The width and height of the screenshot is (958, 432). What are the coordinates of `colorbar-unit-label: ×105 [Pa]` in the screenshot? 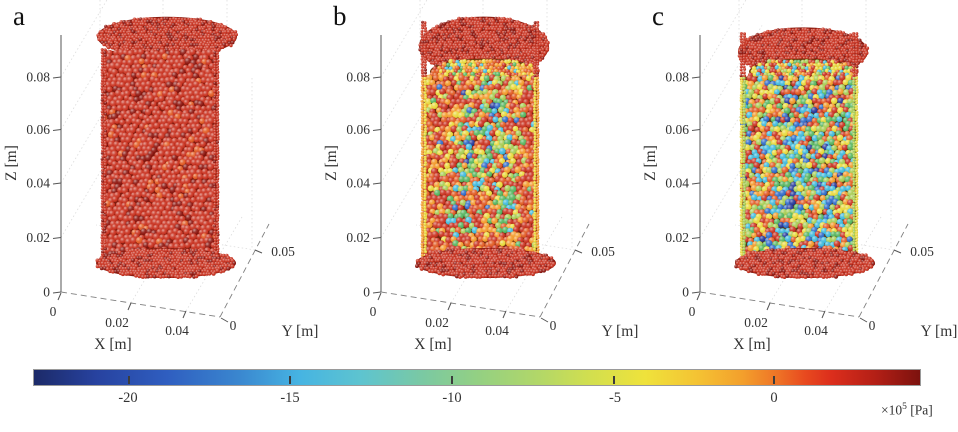 It's located at (907, 410).